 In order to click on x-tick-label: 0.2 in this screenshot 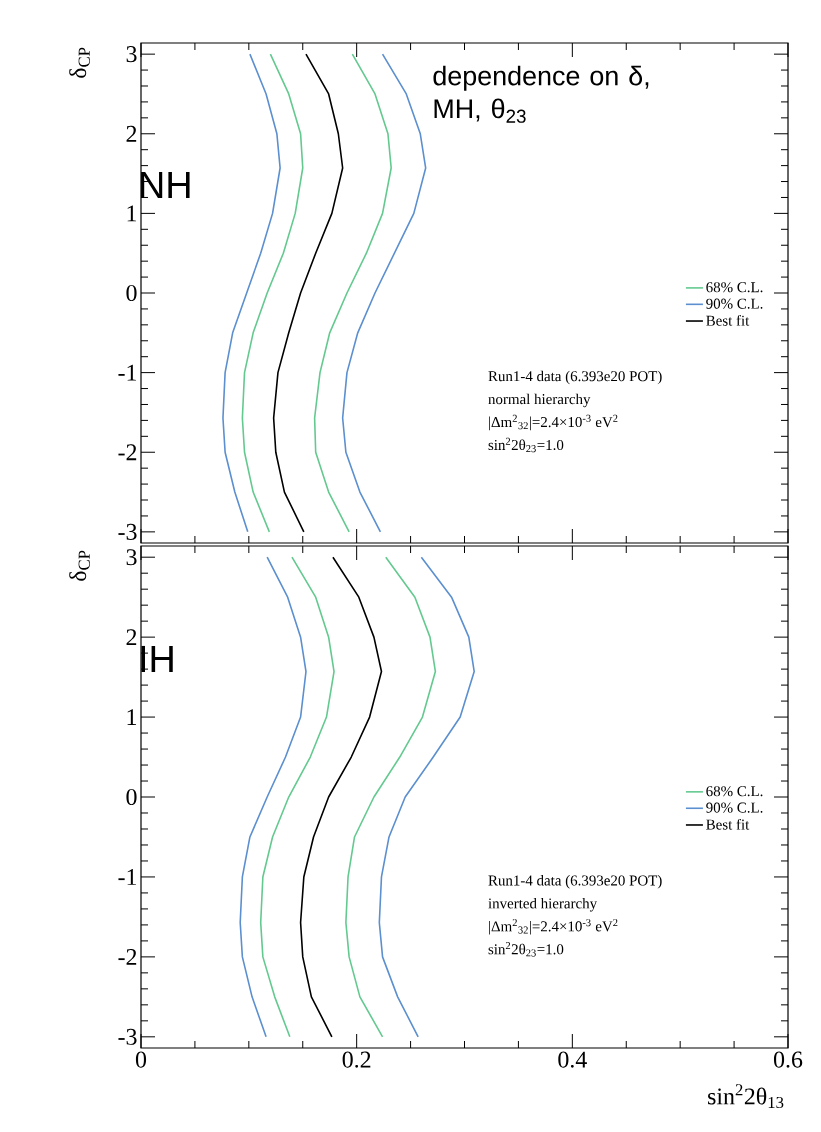, I will do `click(356, 1059)`.